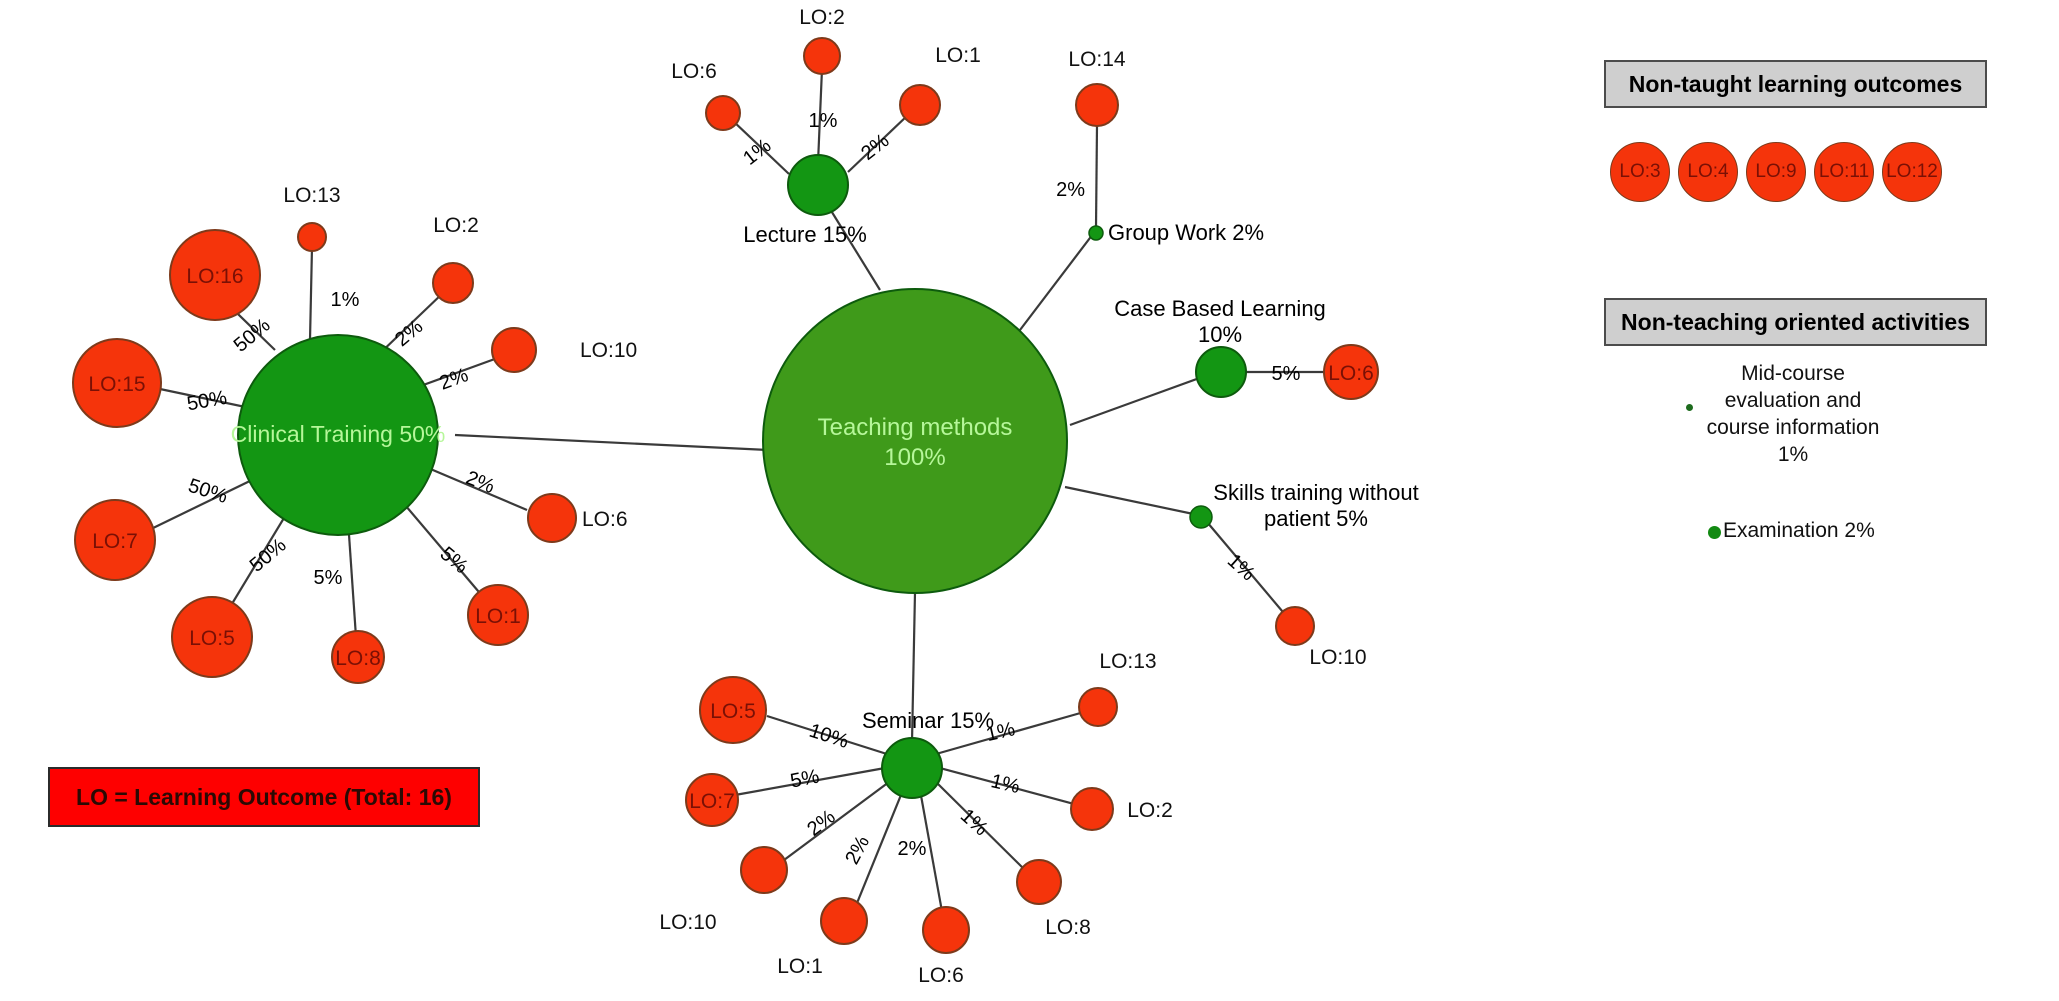 The width and height of the screenshot is (2059, 1001). What do you see at coordinates (1795, 84) in the screenshot?
I see `panel-non-taught-learning-outcomes-title: Non-taught learning outcomes` at bounding box center [1795, 84].